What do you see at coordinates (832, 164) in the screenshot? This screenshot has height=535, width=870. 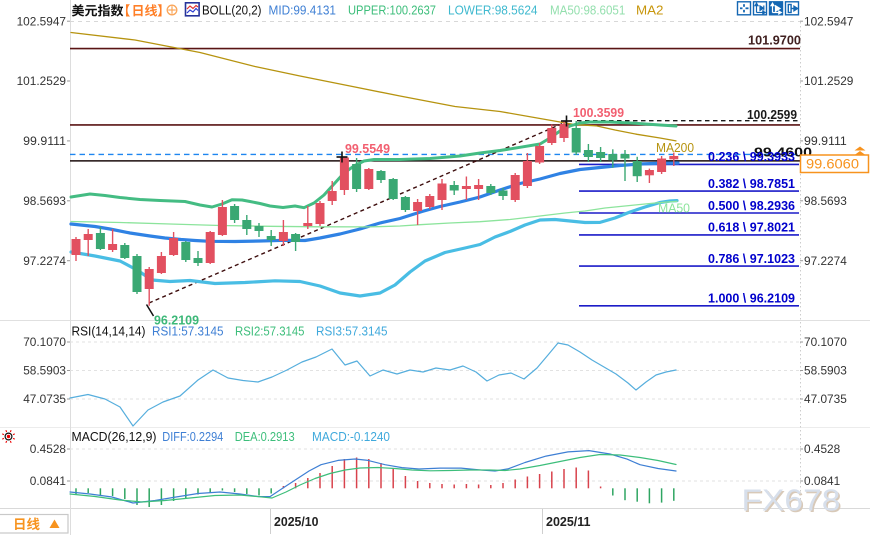 I see `svg-text: 99.6060` at bounding box center [832, 164].